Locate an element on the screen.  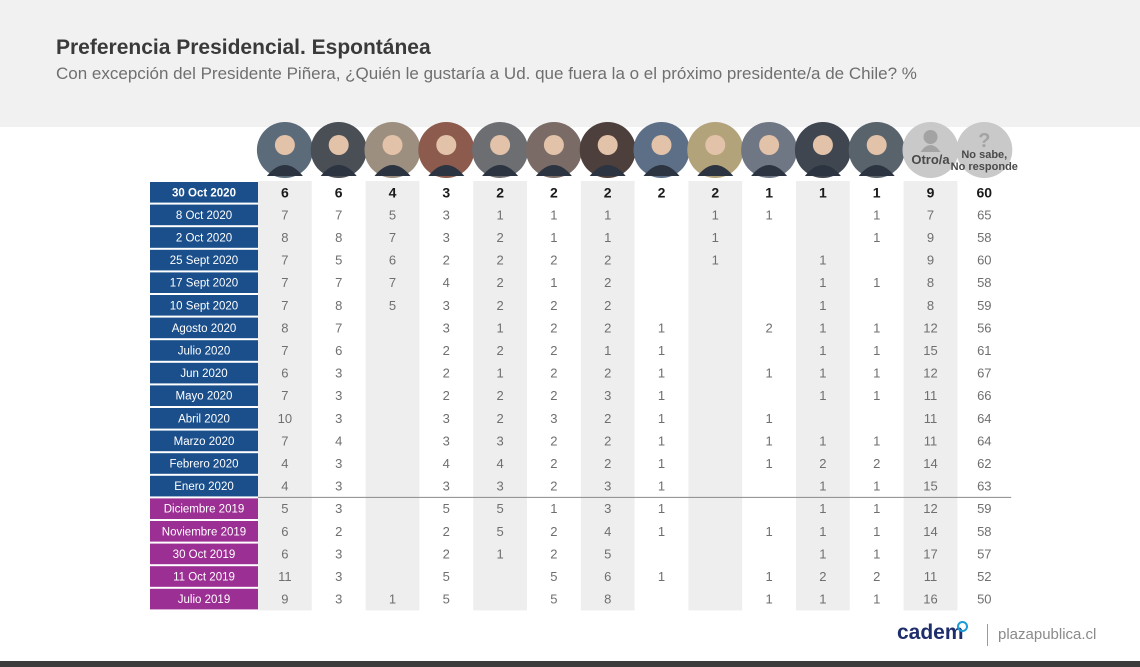
table-cell: 57 is located at coordinates (984, 553).